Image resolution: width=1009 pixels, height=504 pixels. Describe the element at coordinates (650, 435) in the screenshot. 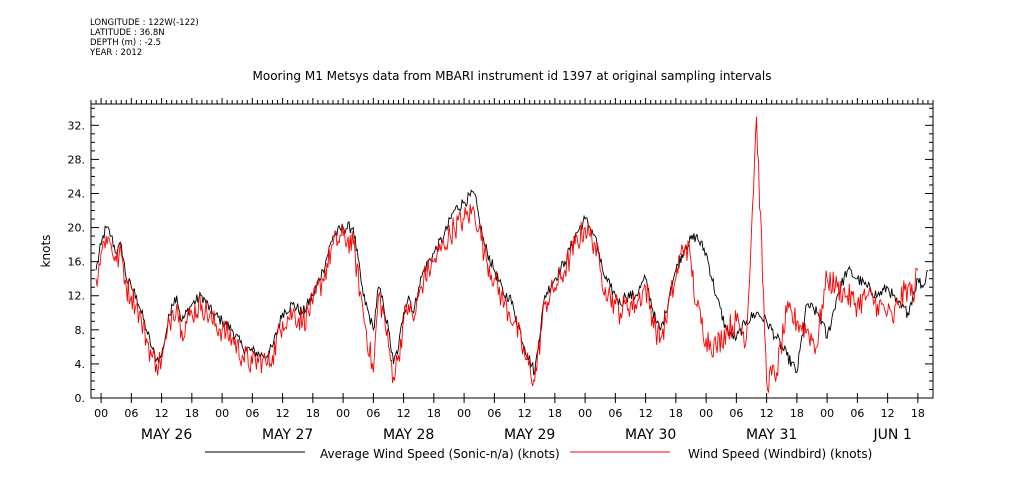

I see `x-day-label: MAY 30` at that location.